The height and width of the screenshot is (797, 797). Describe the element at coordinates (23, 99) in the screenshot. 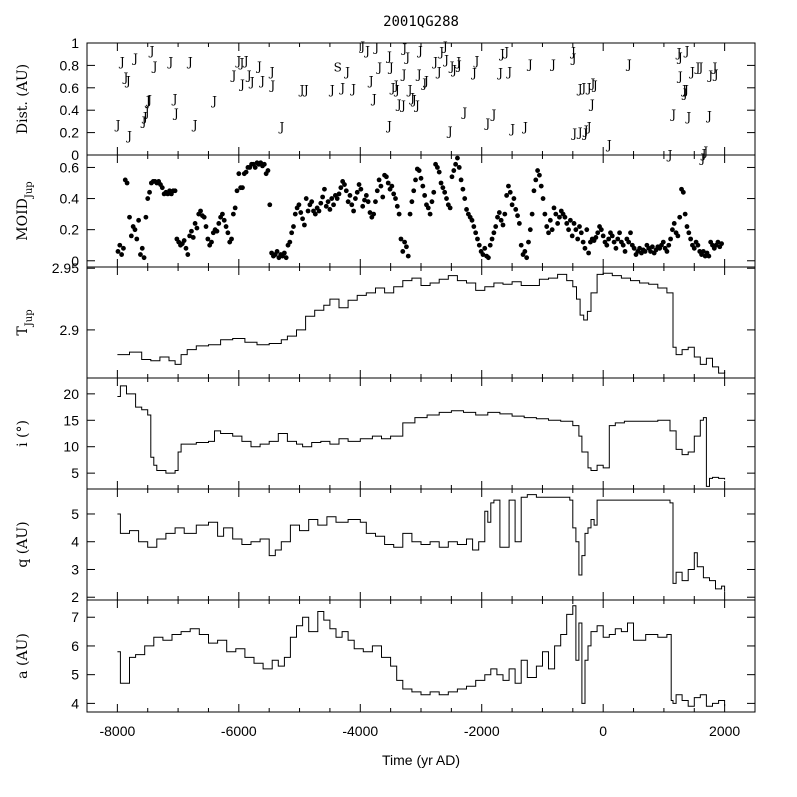

I see `y-axis-label-main: Dist. (AU)` at that location.